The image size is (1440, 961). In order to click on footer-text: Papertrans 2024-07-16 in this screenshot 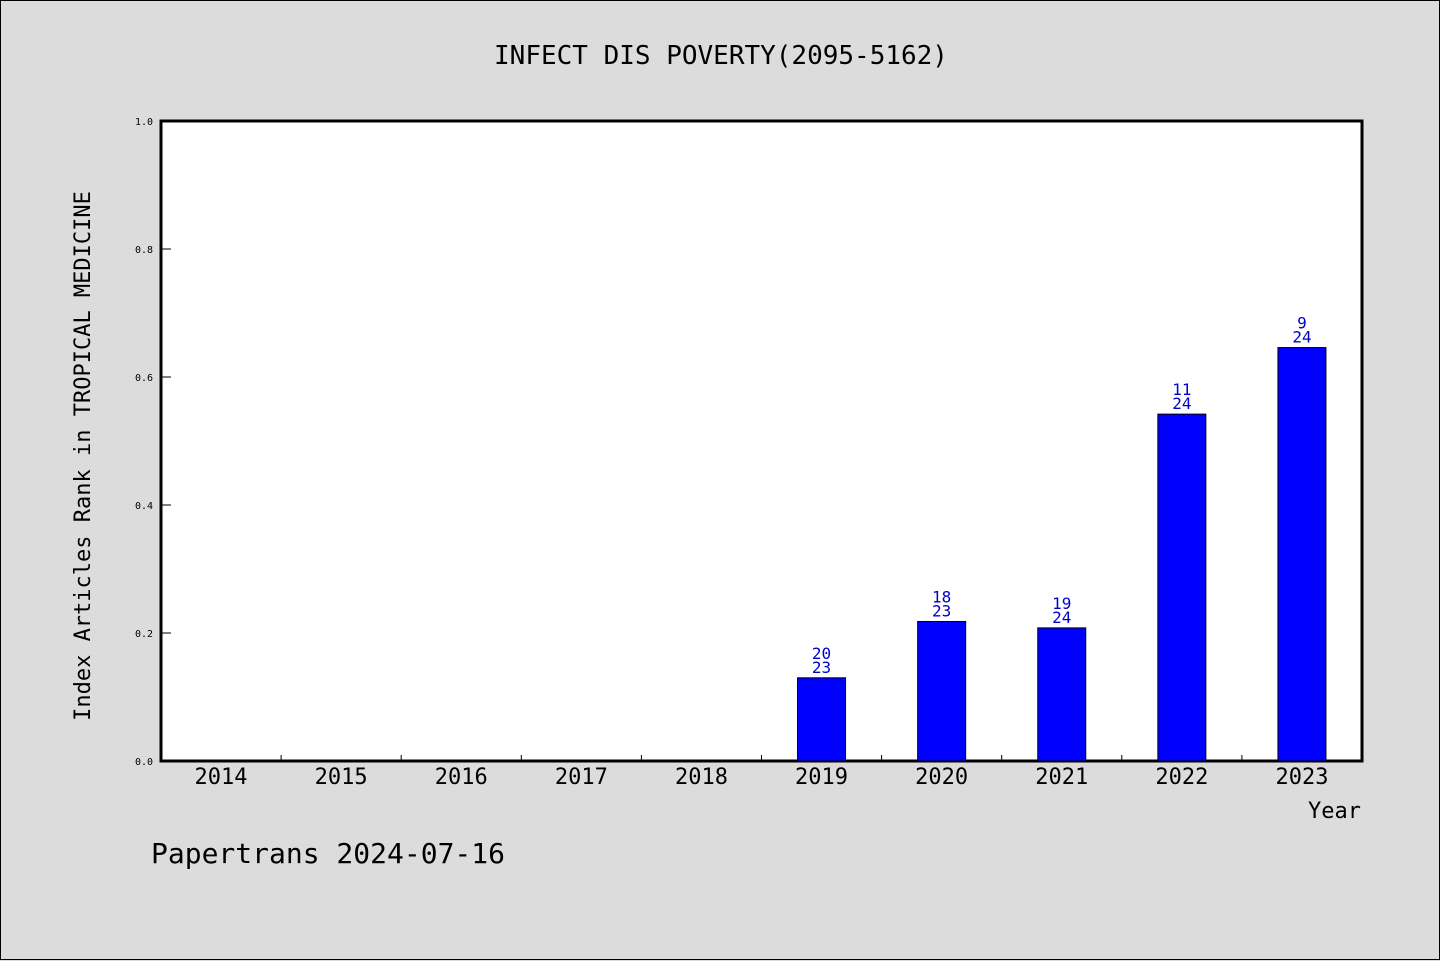, I will do `click(328, 853)`.